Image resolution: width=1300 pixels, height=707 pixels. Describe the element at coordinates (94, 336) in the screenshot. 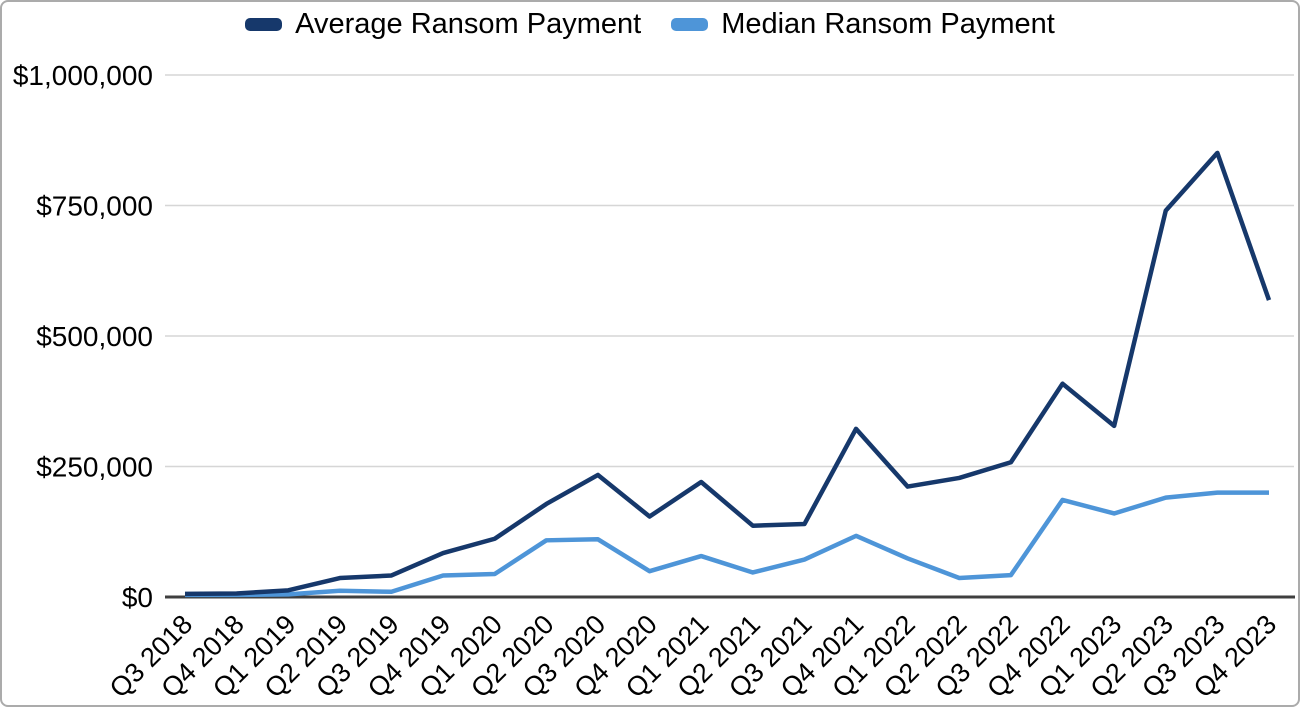

I see `y-tick-label: $500,000` at that location.